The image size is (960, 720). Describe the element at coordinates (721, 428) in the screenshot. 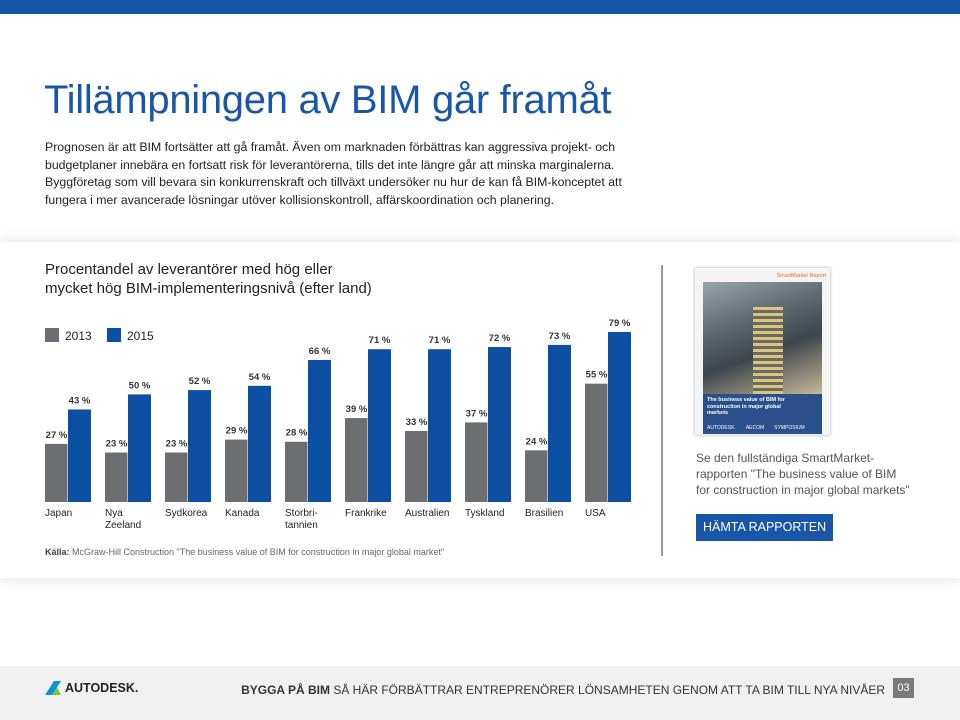

I see `cover-logo: AUTODESK.` at that location.